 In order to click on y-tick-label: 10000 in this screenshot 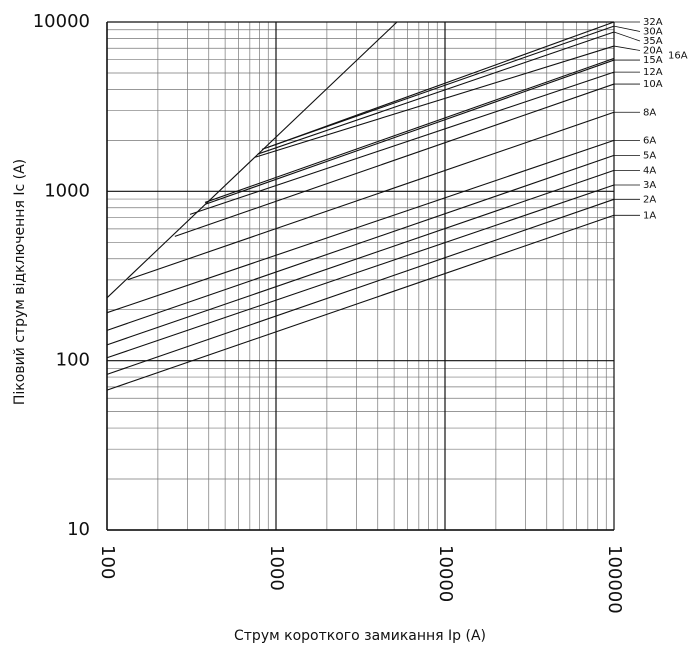, I will do `click(61, 21)`.